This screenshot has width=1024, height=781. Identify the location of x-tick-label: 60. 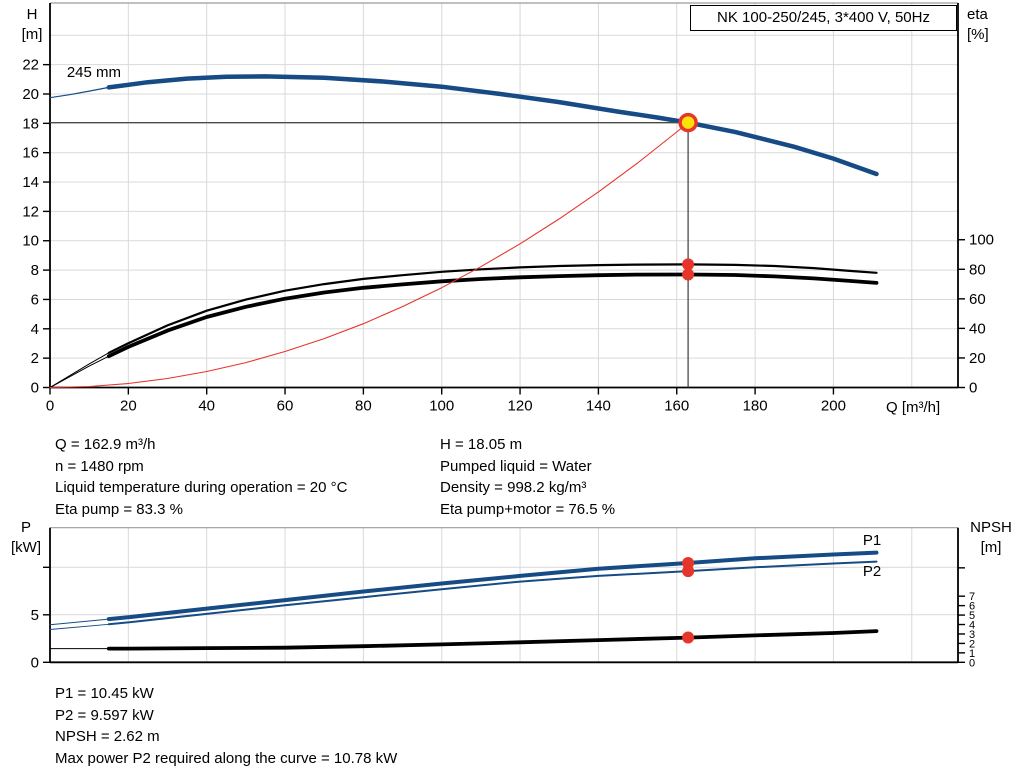
(285, 406).